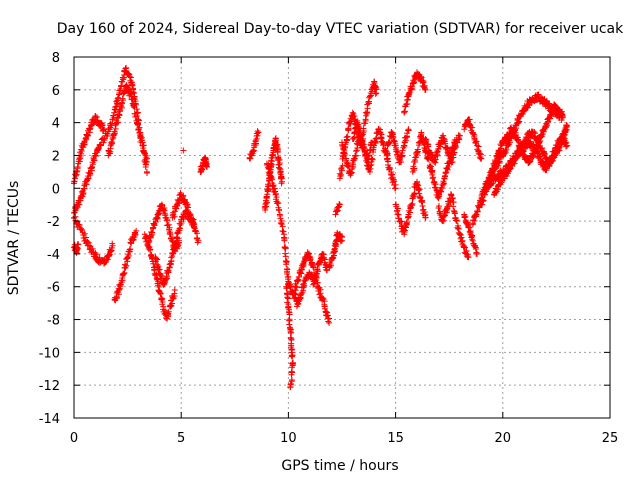 The image size is (640, 480). Describe the element at coordinates (56, 156) in the screenshot. I see `y-tick-label: 2` at that location.